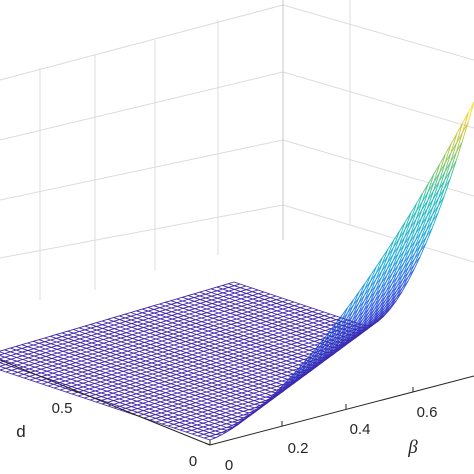  I want to click on y-axis-line, so click(105, 402).